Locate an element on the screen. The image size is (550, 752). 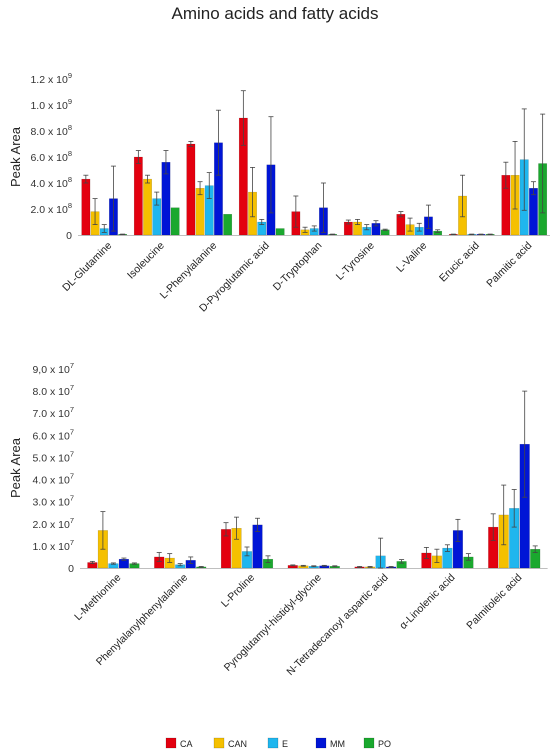
category-label: Palmitic acid is located at coordinates (509, 265).